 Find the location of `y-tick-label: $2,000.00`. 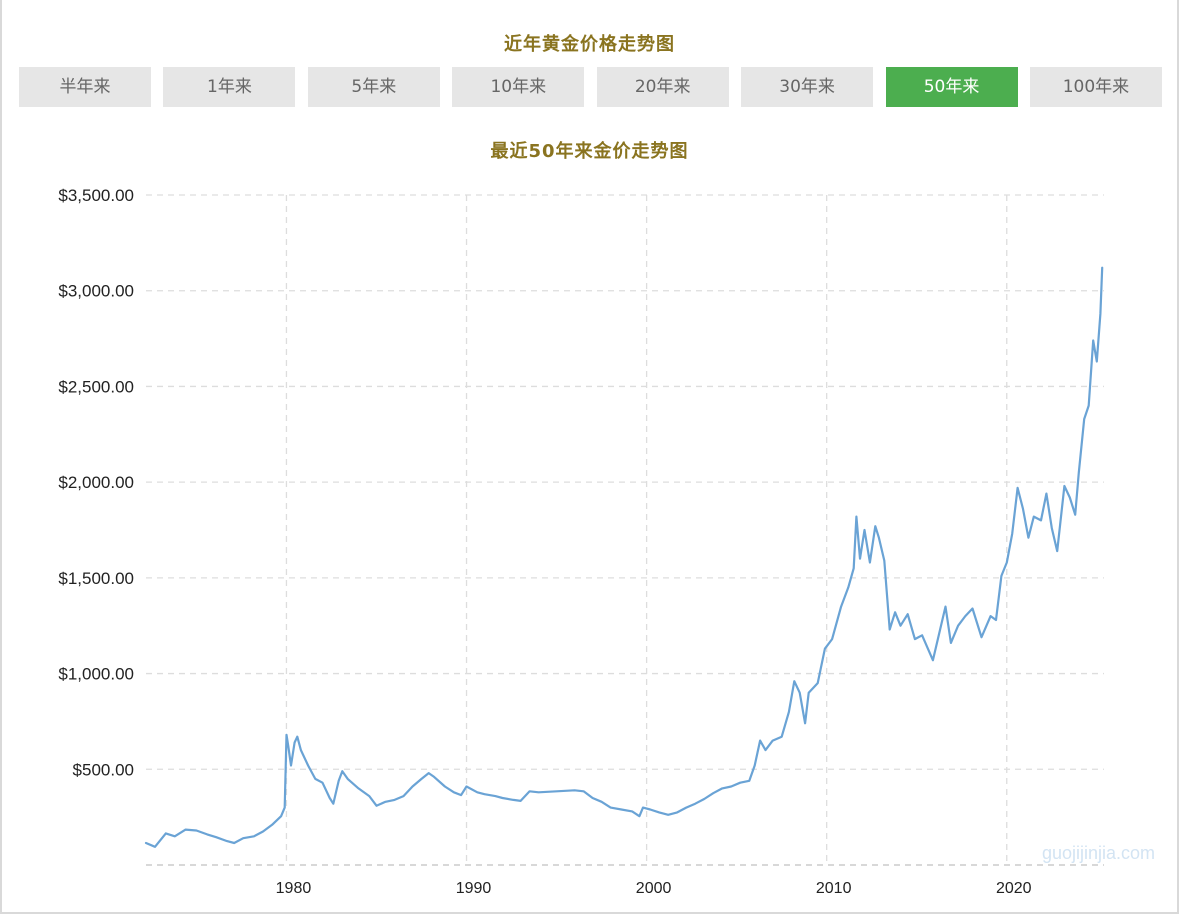

y-tick-label: $2,000.00 is located at coordinates (96, 482).